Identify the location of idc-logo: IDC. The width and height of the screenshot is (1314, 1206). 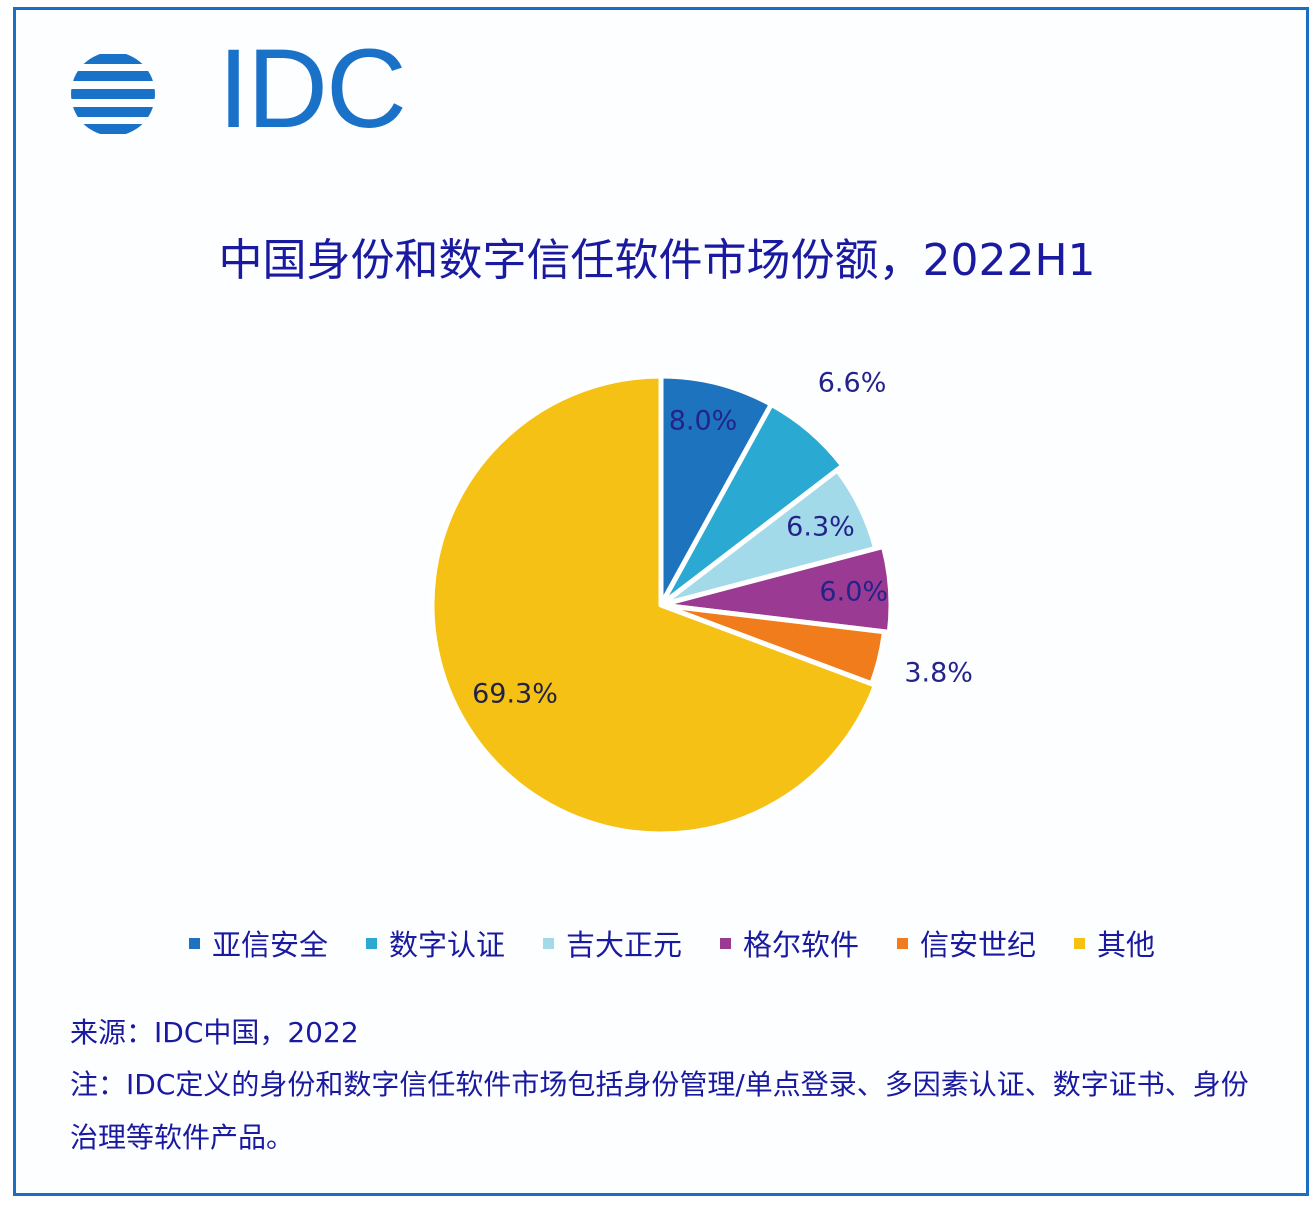
(237, 89).